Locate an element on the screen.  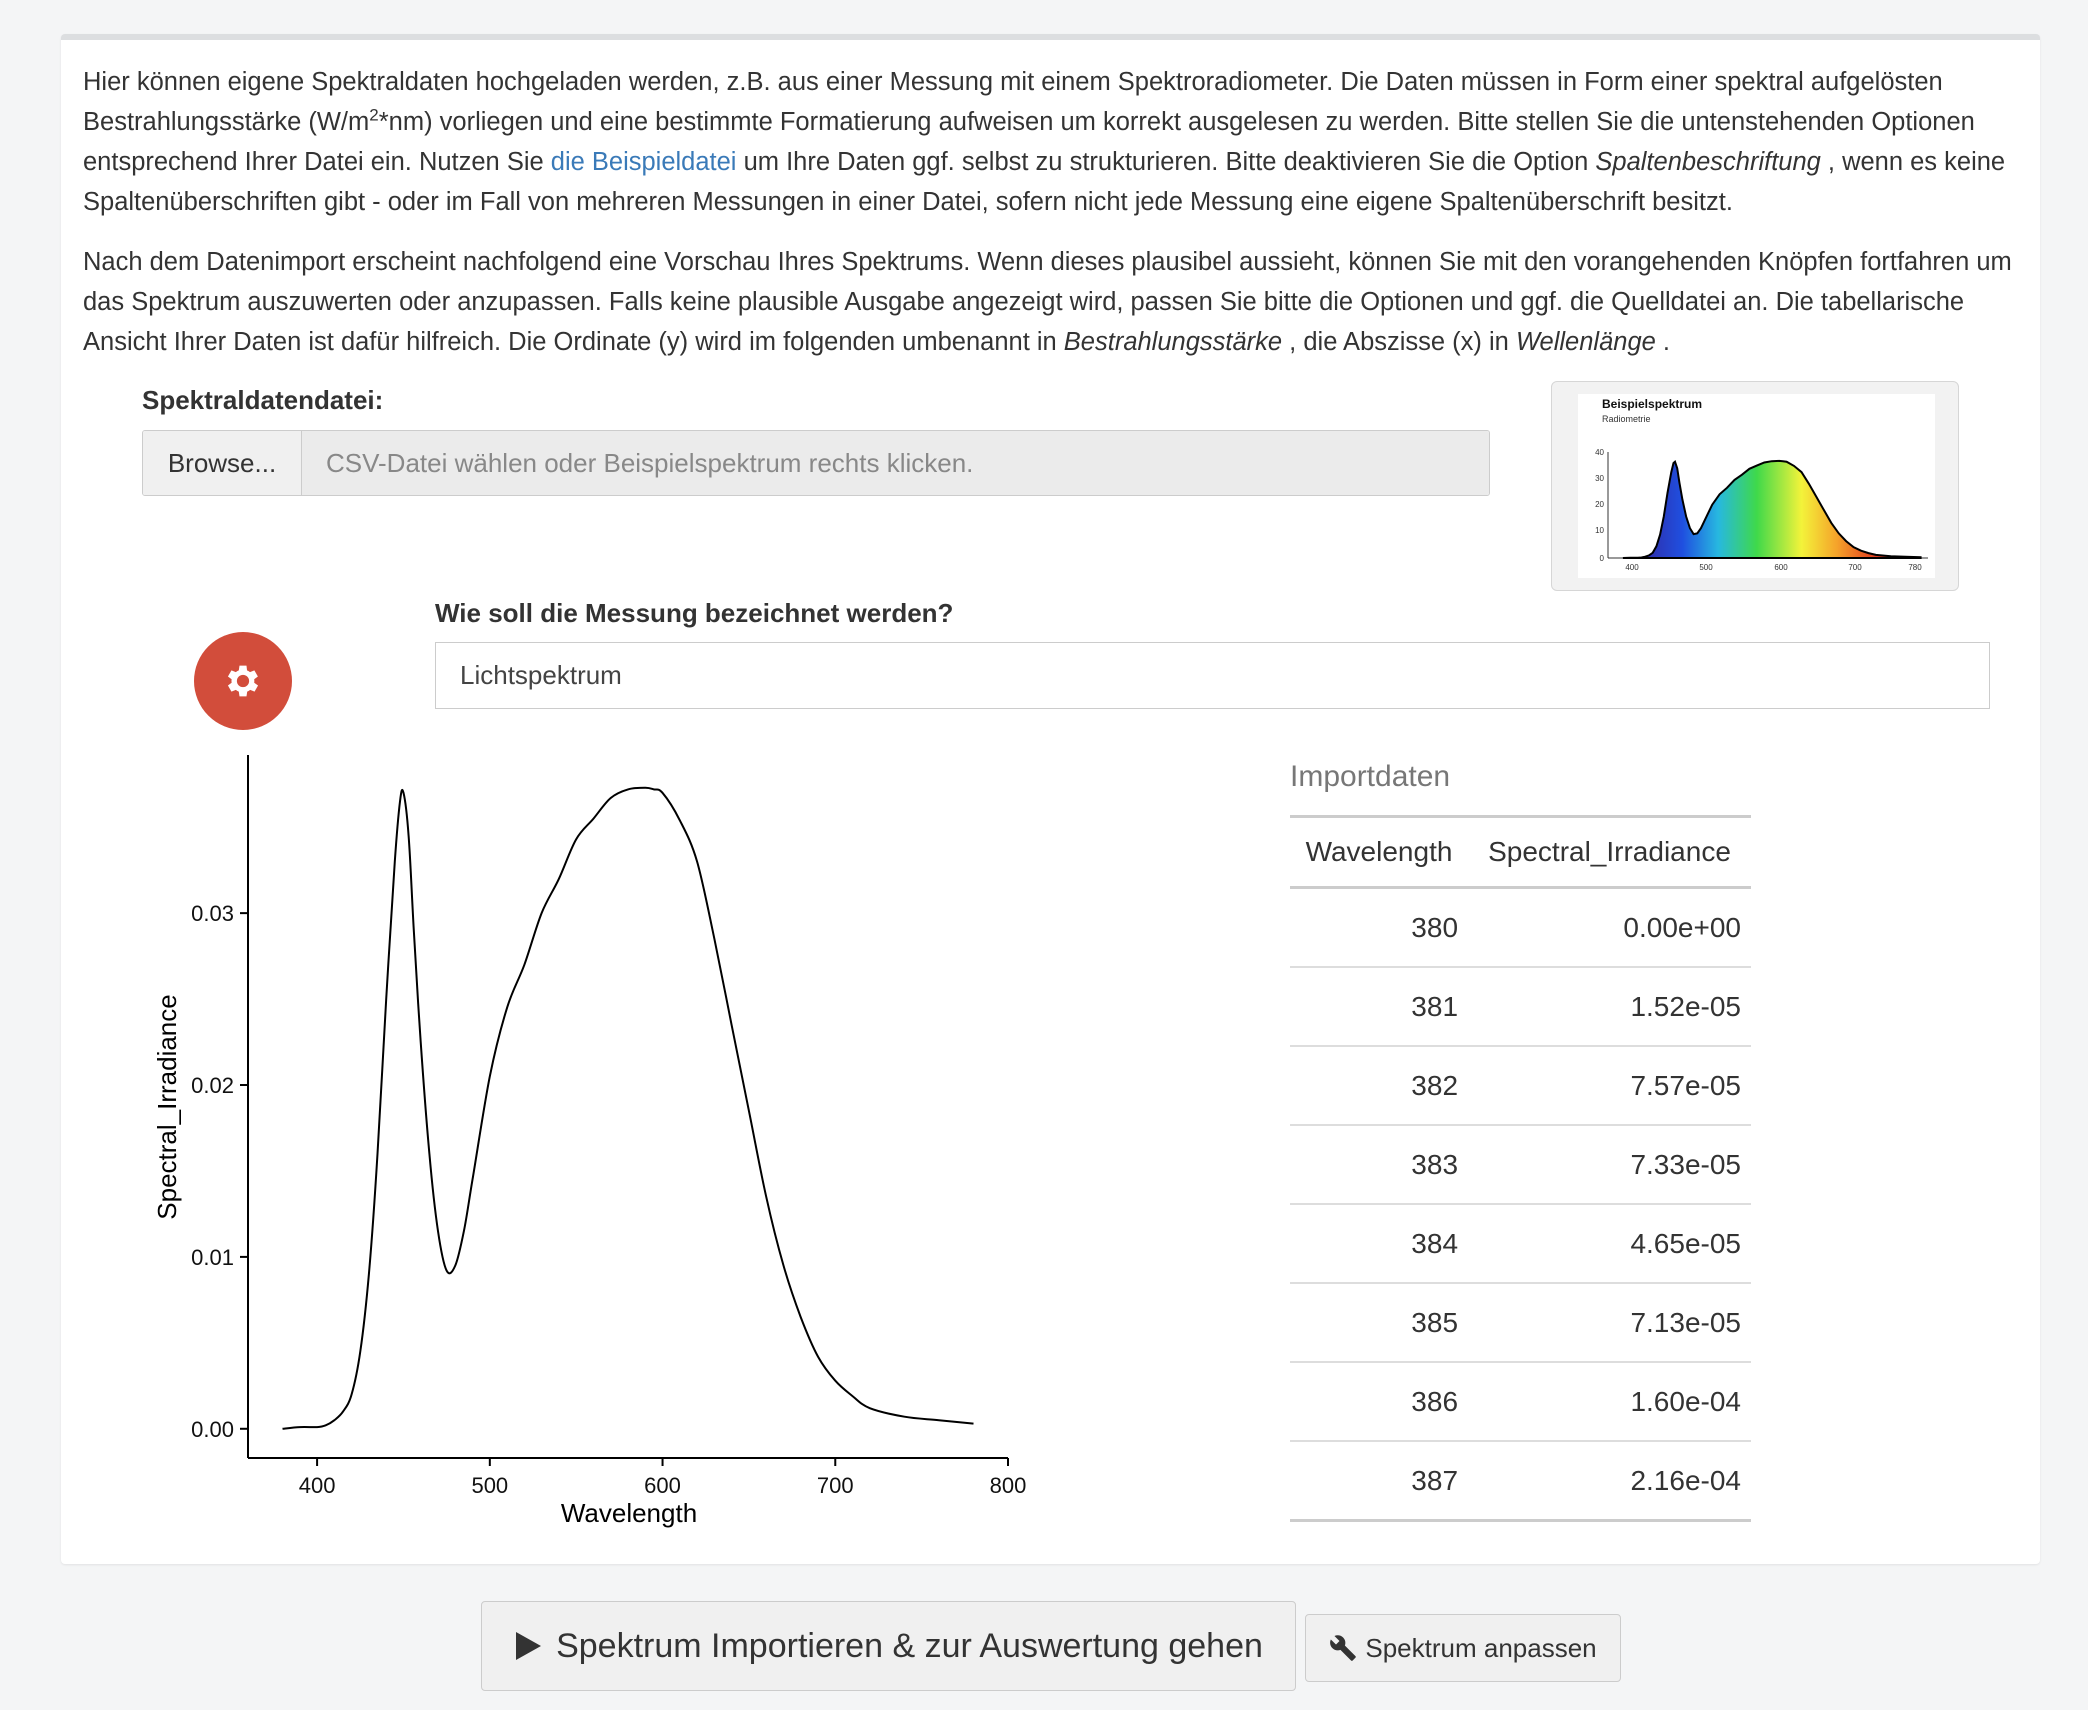
table-cell: 381 is located at coordinates (1379, 1007).